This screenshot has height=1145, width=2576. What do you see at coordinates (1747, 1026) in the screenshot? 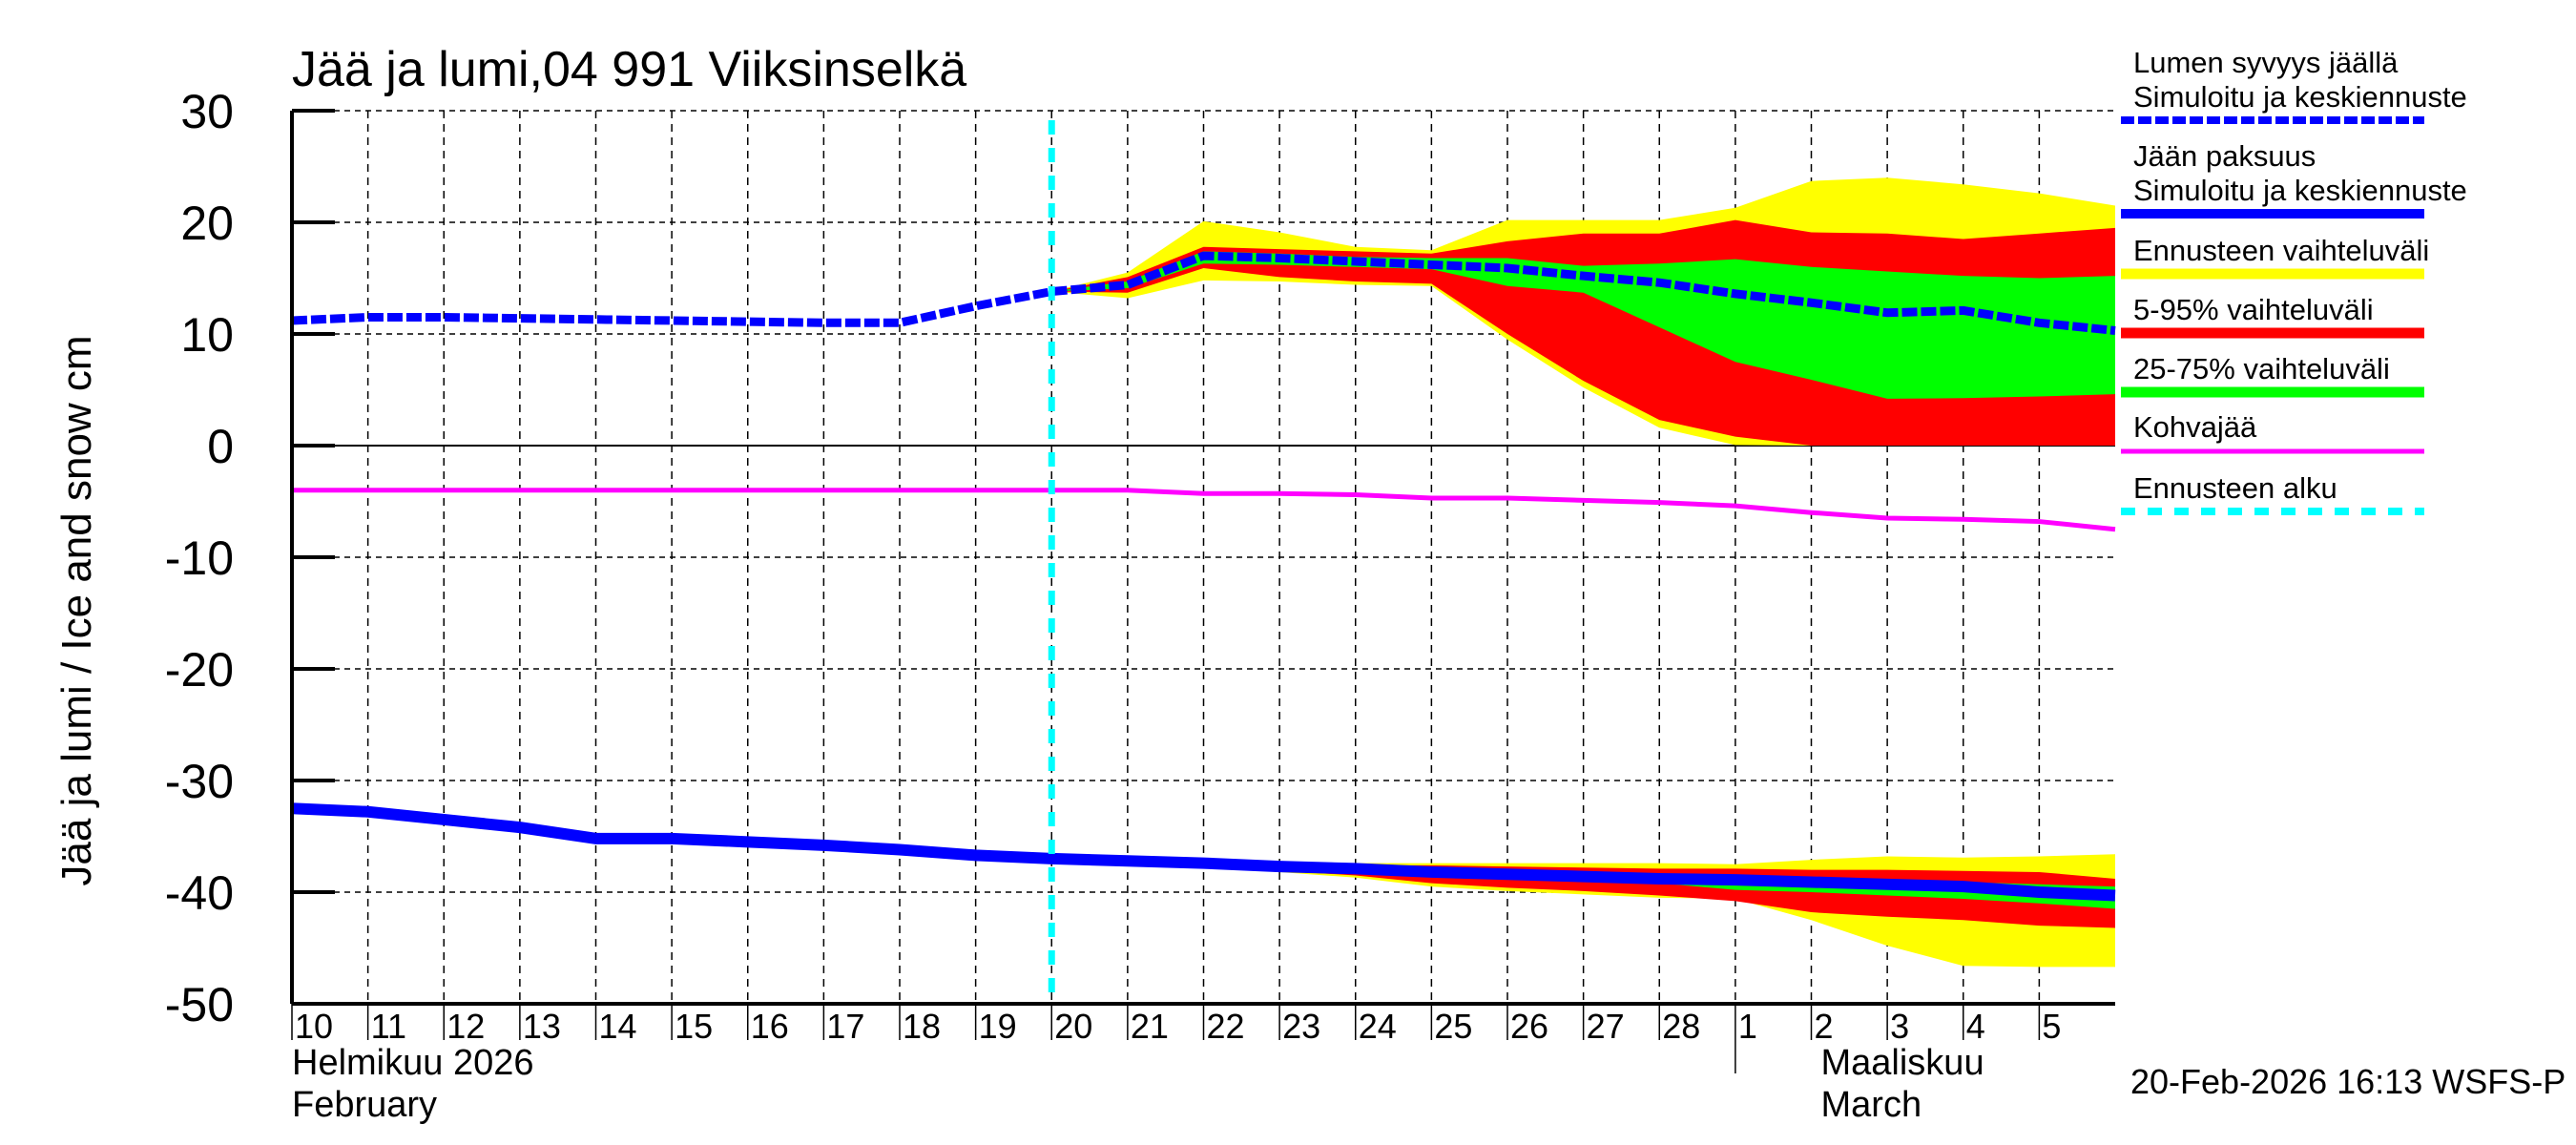
I see `x-tick-label: 1` at bounding box center [1747, 1026].